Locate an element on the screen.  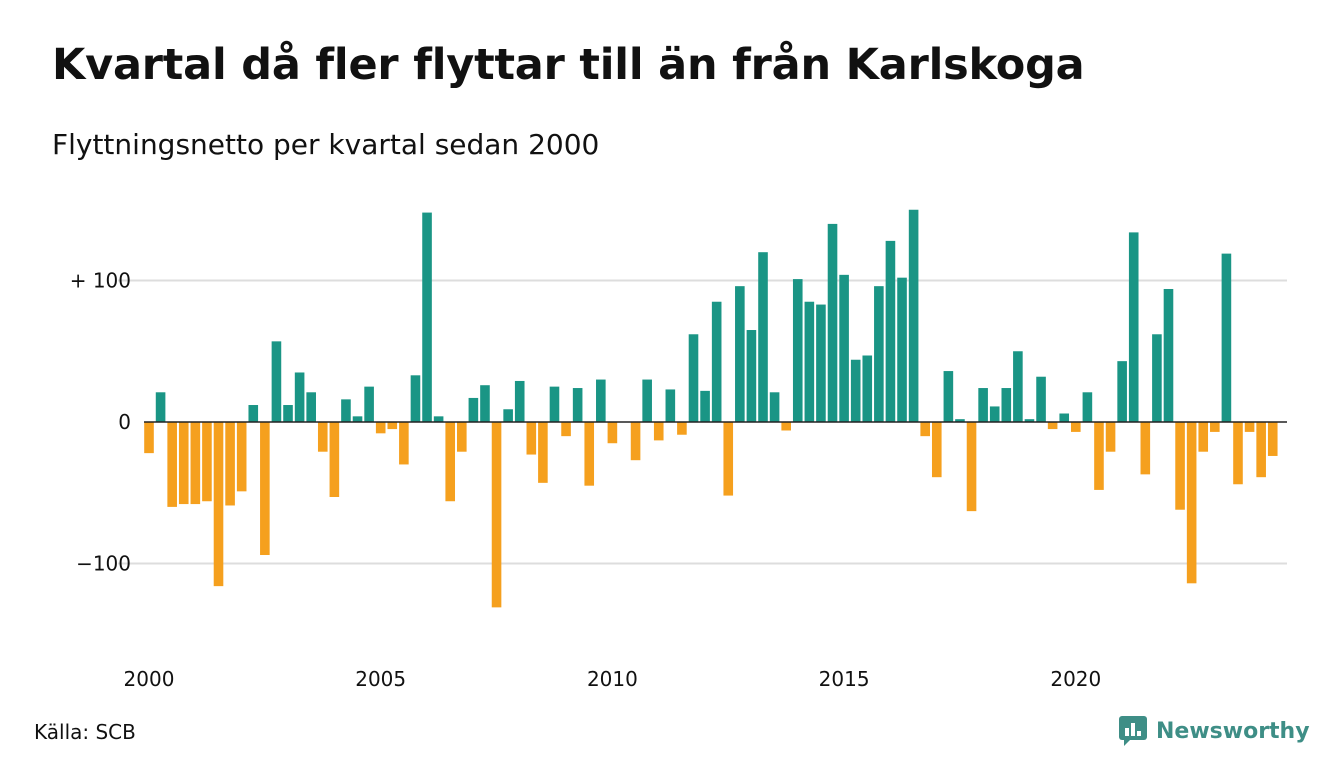
x-tick-label: 2015 is located at coordinates (844, 679).